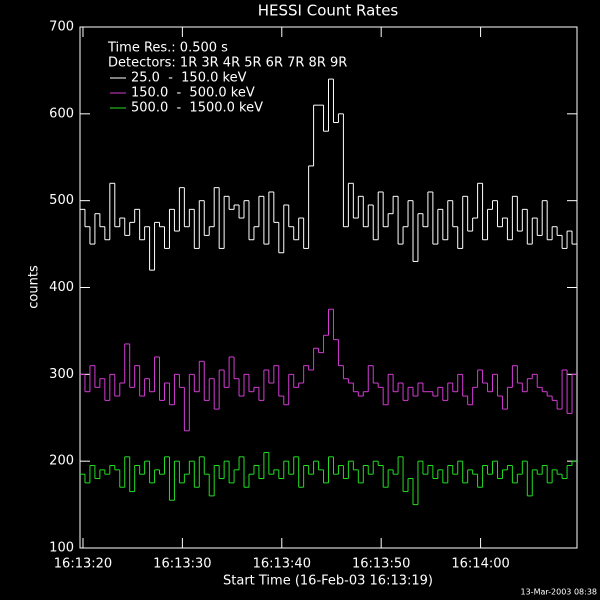 Image resolution: width=600 pixels, height=600 pixels. What do you see at coordinates (61, 548) in the screenshot?
I see `y-tick-label: 100` at bounding box center [61, 548].